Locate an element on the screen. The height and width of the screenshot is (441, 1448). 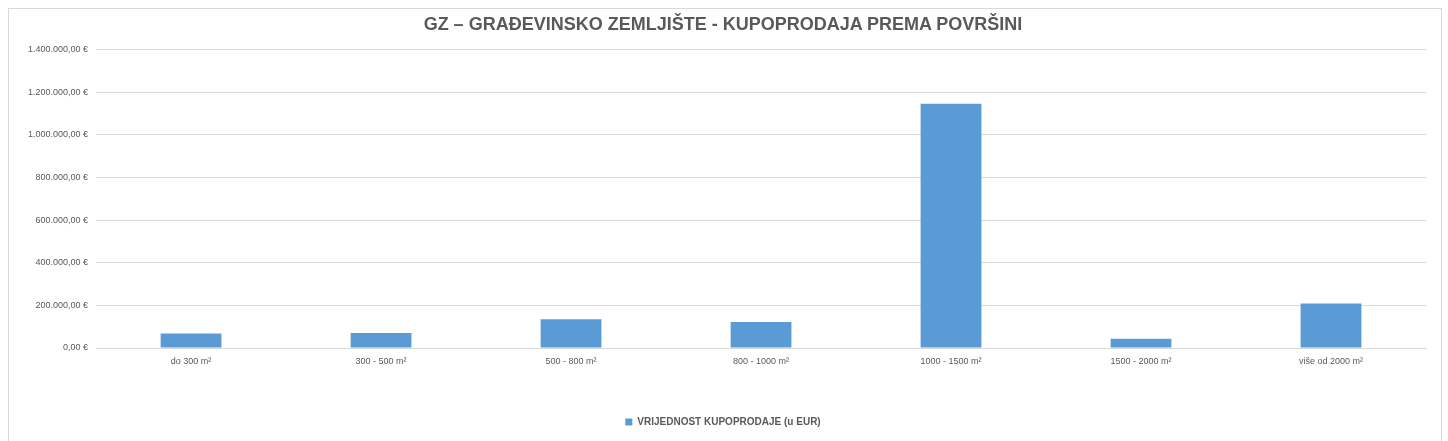
x-tick-label: 800 - 1000 m² is located at coordinates (761, 360).